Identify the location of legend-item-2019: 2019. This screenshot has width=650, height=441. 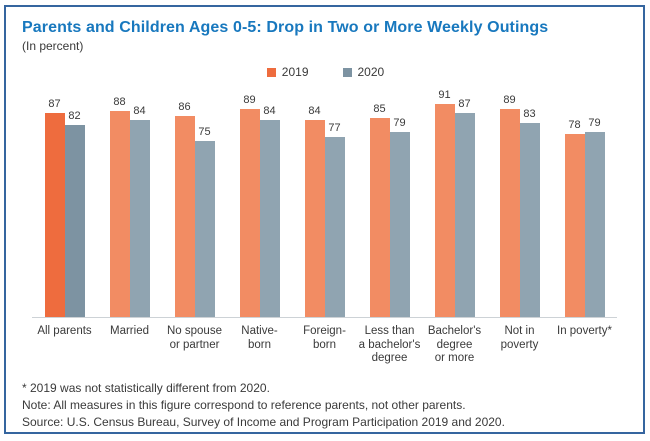
(287, 72).